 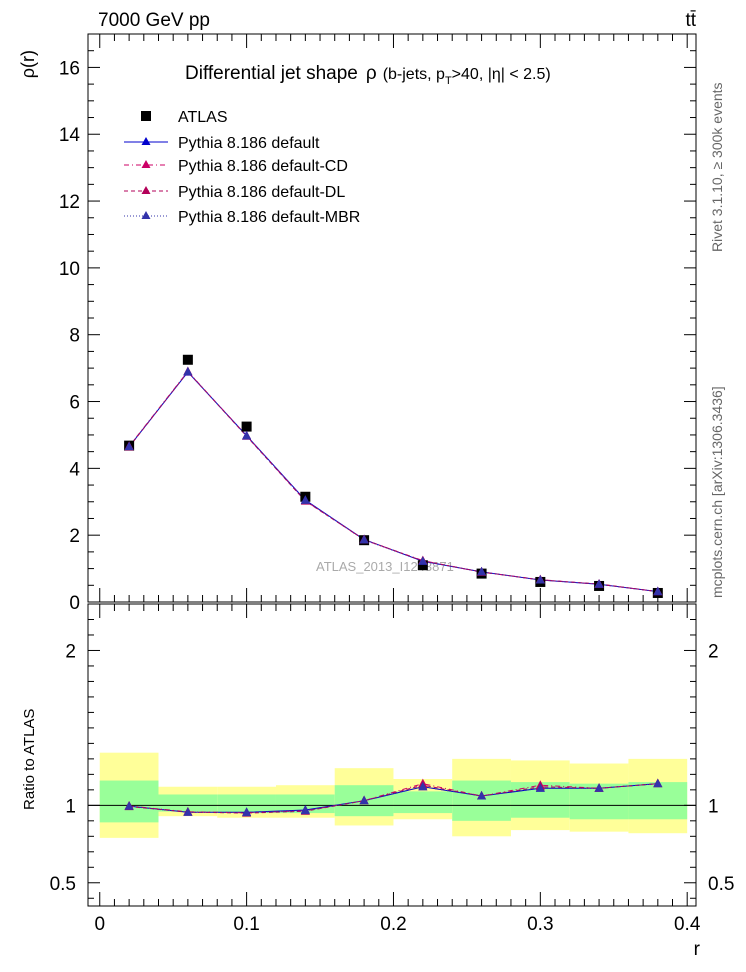 What do you see at coordinates (721, 884) in the screenshot?
I see `ratio-y-tick-label-right: 0.5` at bounding box center [721, 884].